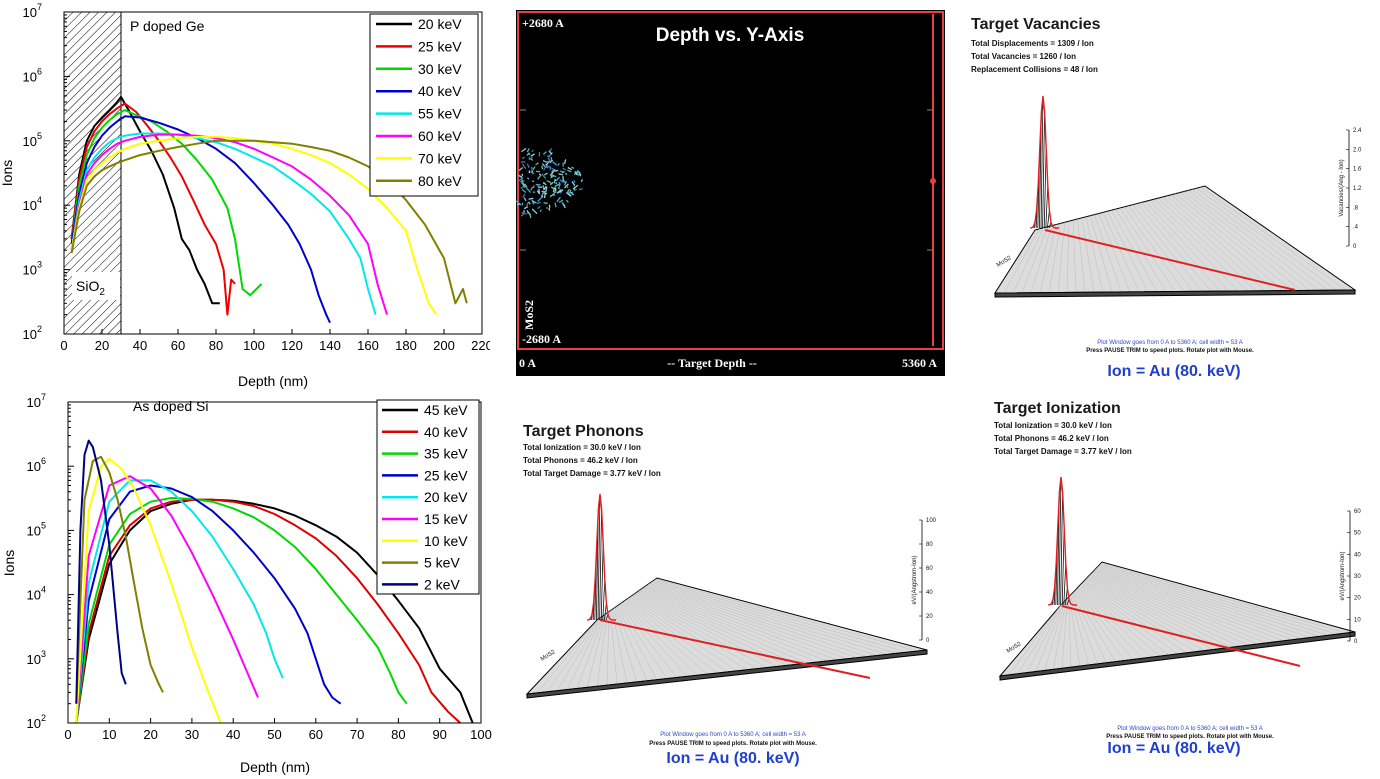 This screenshot has width=1380, height=779. What do you see at coordinates (440, 91) in the screenshot?
I see `legend-entry: 40 keV` at bounding box center [440, 91].